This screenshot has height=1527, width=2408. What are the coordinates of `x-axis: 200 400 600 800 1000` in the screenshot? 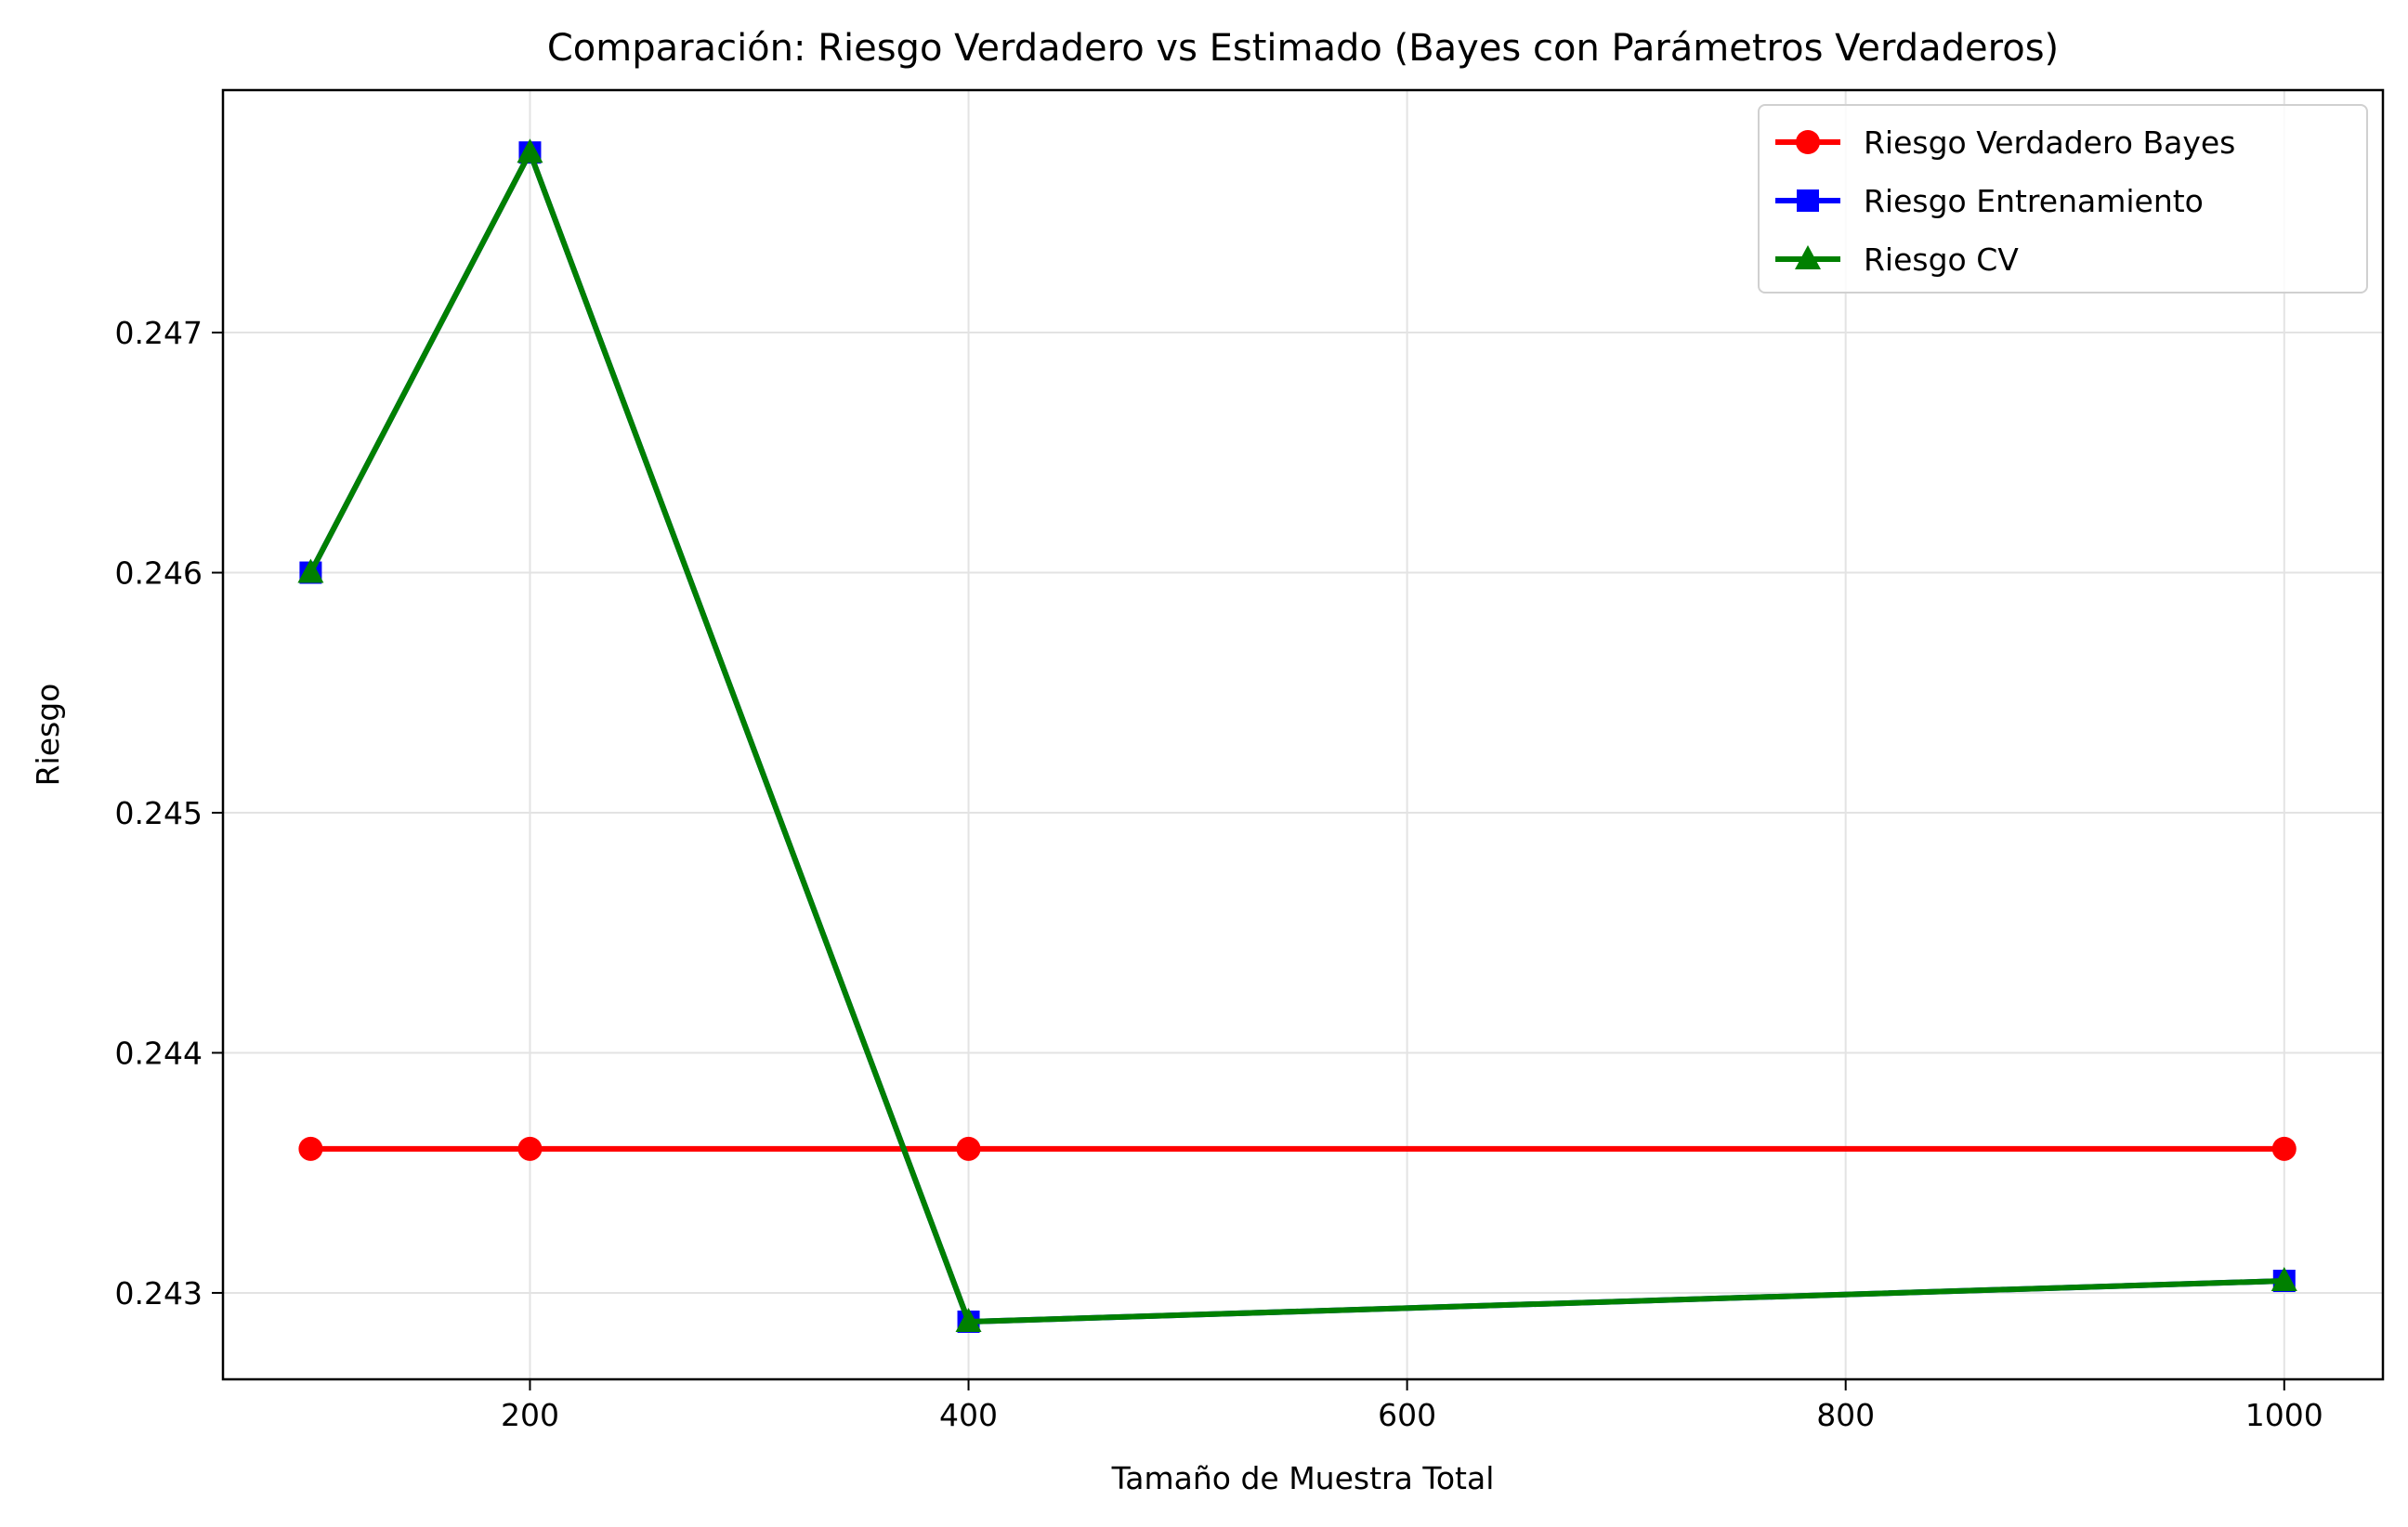 It's located at (1412, 1406).